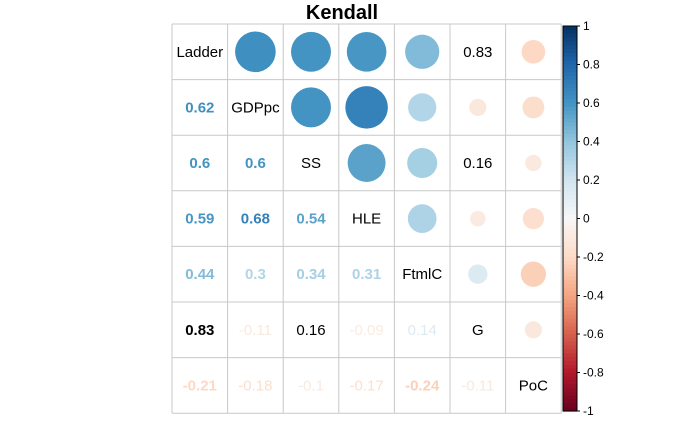 This screenshot has height=427, width=700. Describe the element at coordinates (586, 219) in the screenshot. I see `colorbar-tick-label: 0` at that location.